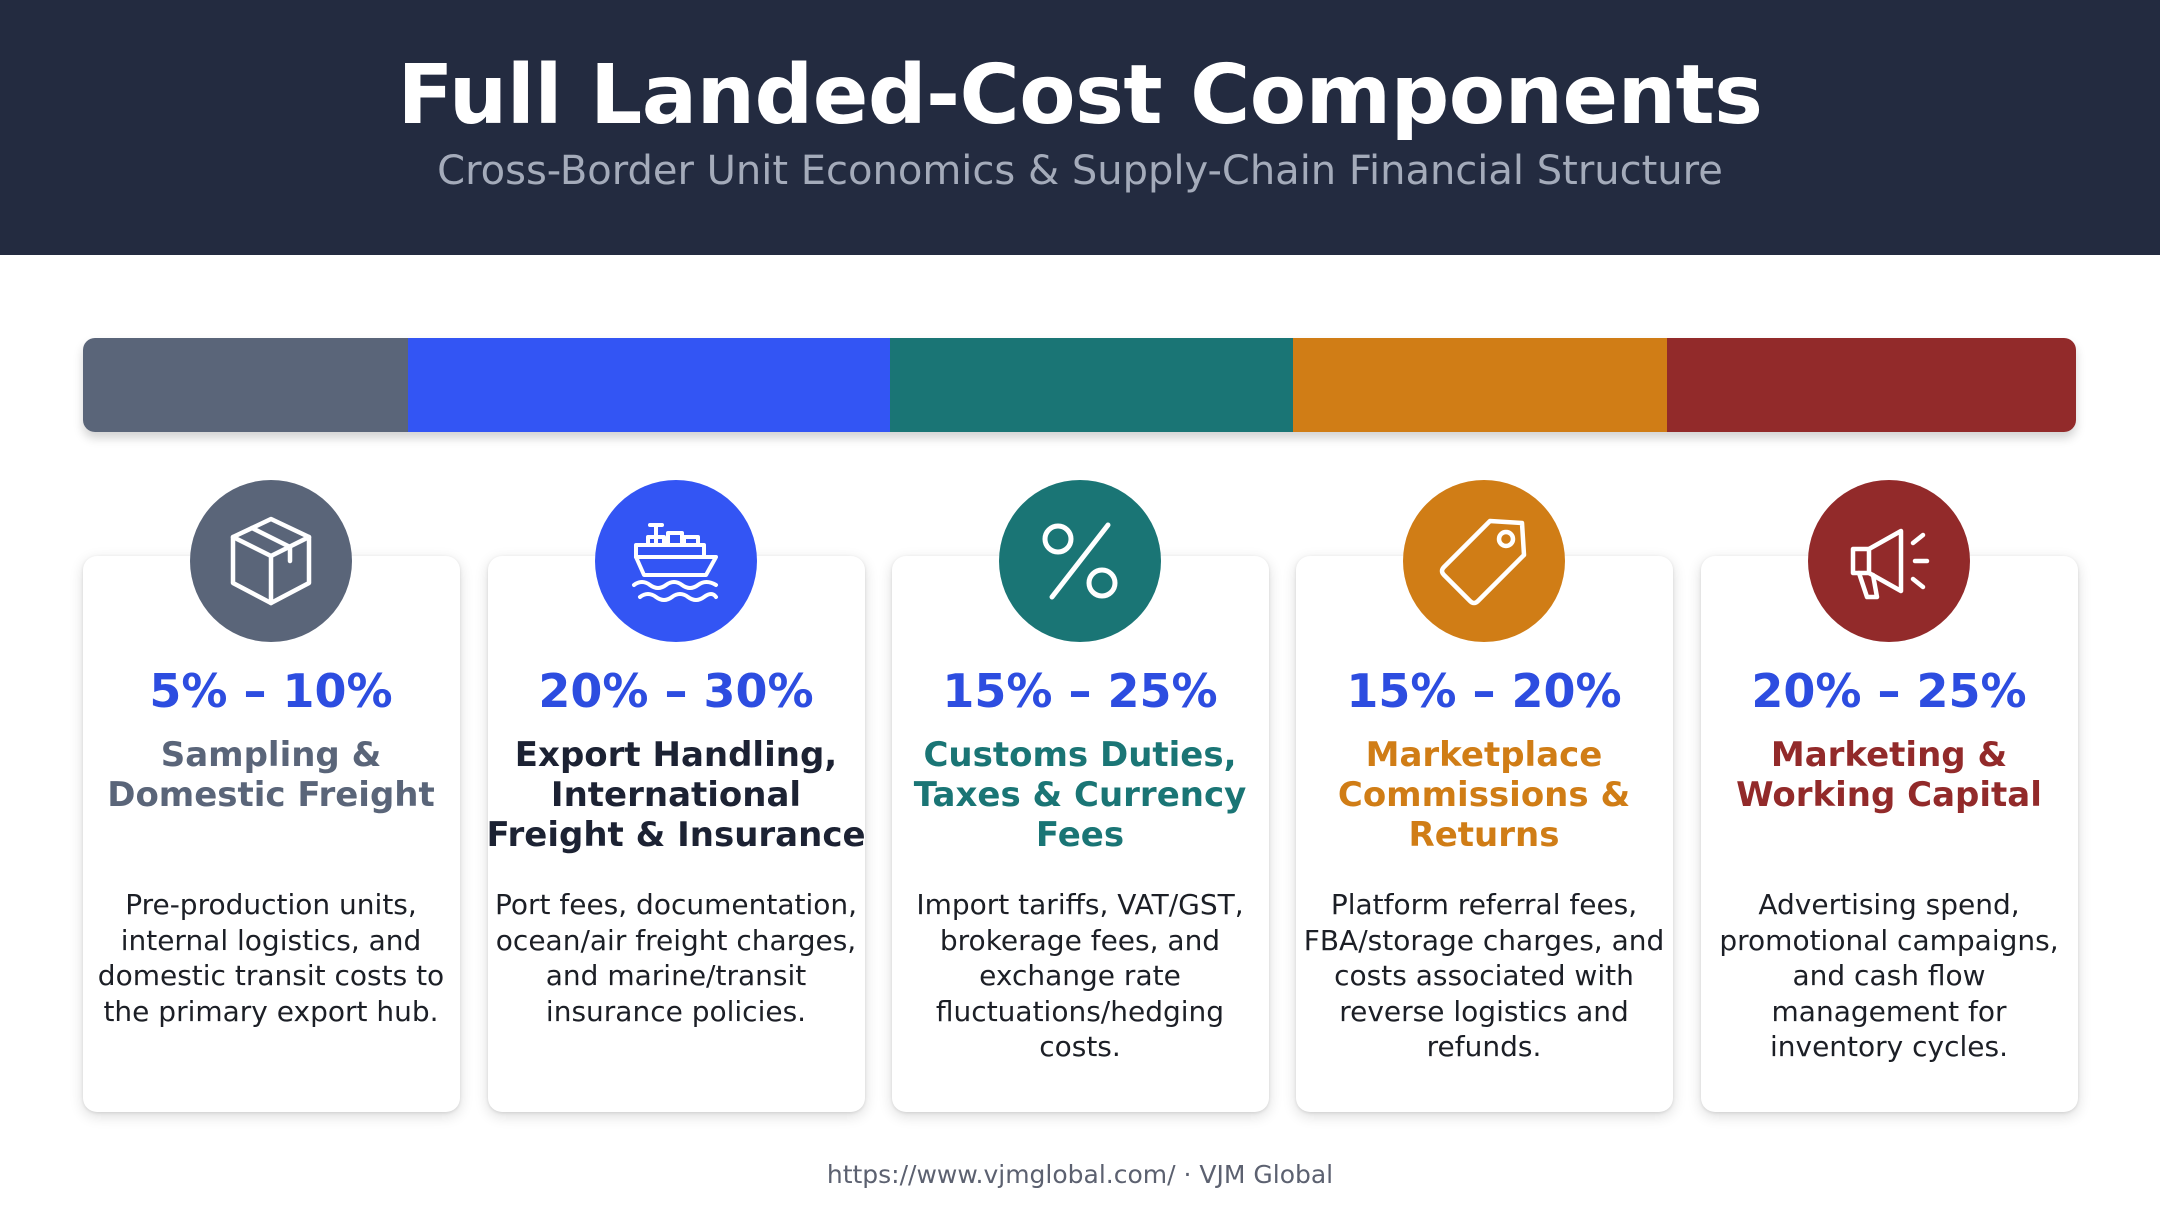 Image resolution: width=2160 pixels, height=1206 pixels. I want to click on percent-icon, so click(1080, 561).